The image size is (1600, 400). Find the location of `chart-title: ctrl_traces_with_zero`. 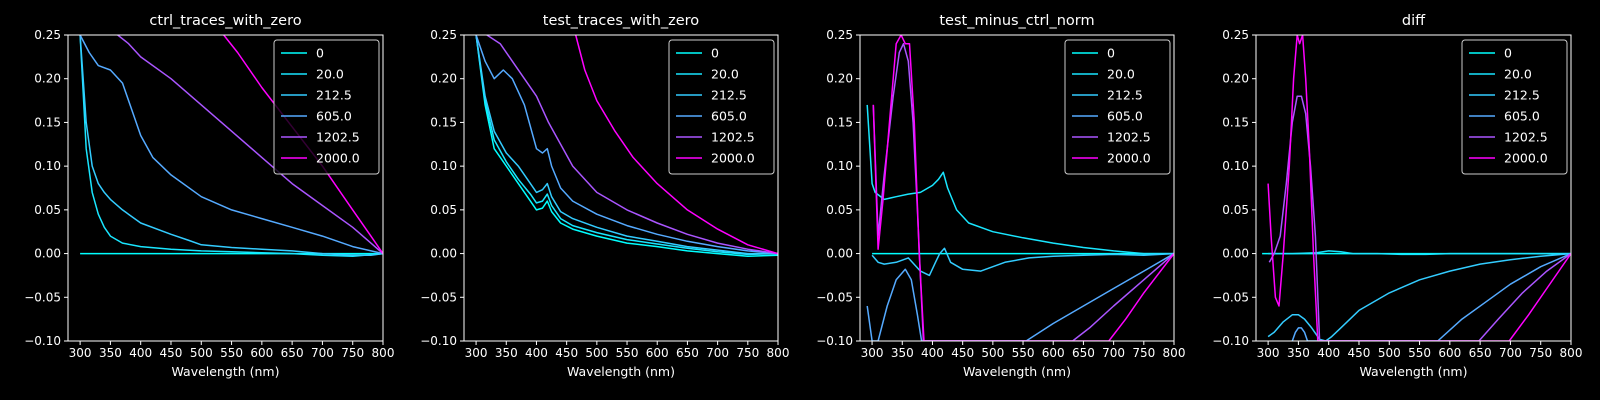

chart-title: ctrl_traces_with_zero is located at coordinates (225, 21).